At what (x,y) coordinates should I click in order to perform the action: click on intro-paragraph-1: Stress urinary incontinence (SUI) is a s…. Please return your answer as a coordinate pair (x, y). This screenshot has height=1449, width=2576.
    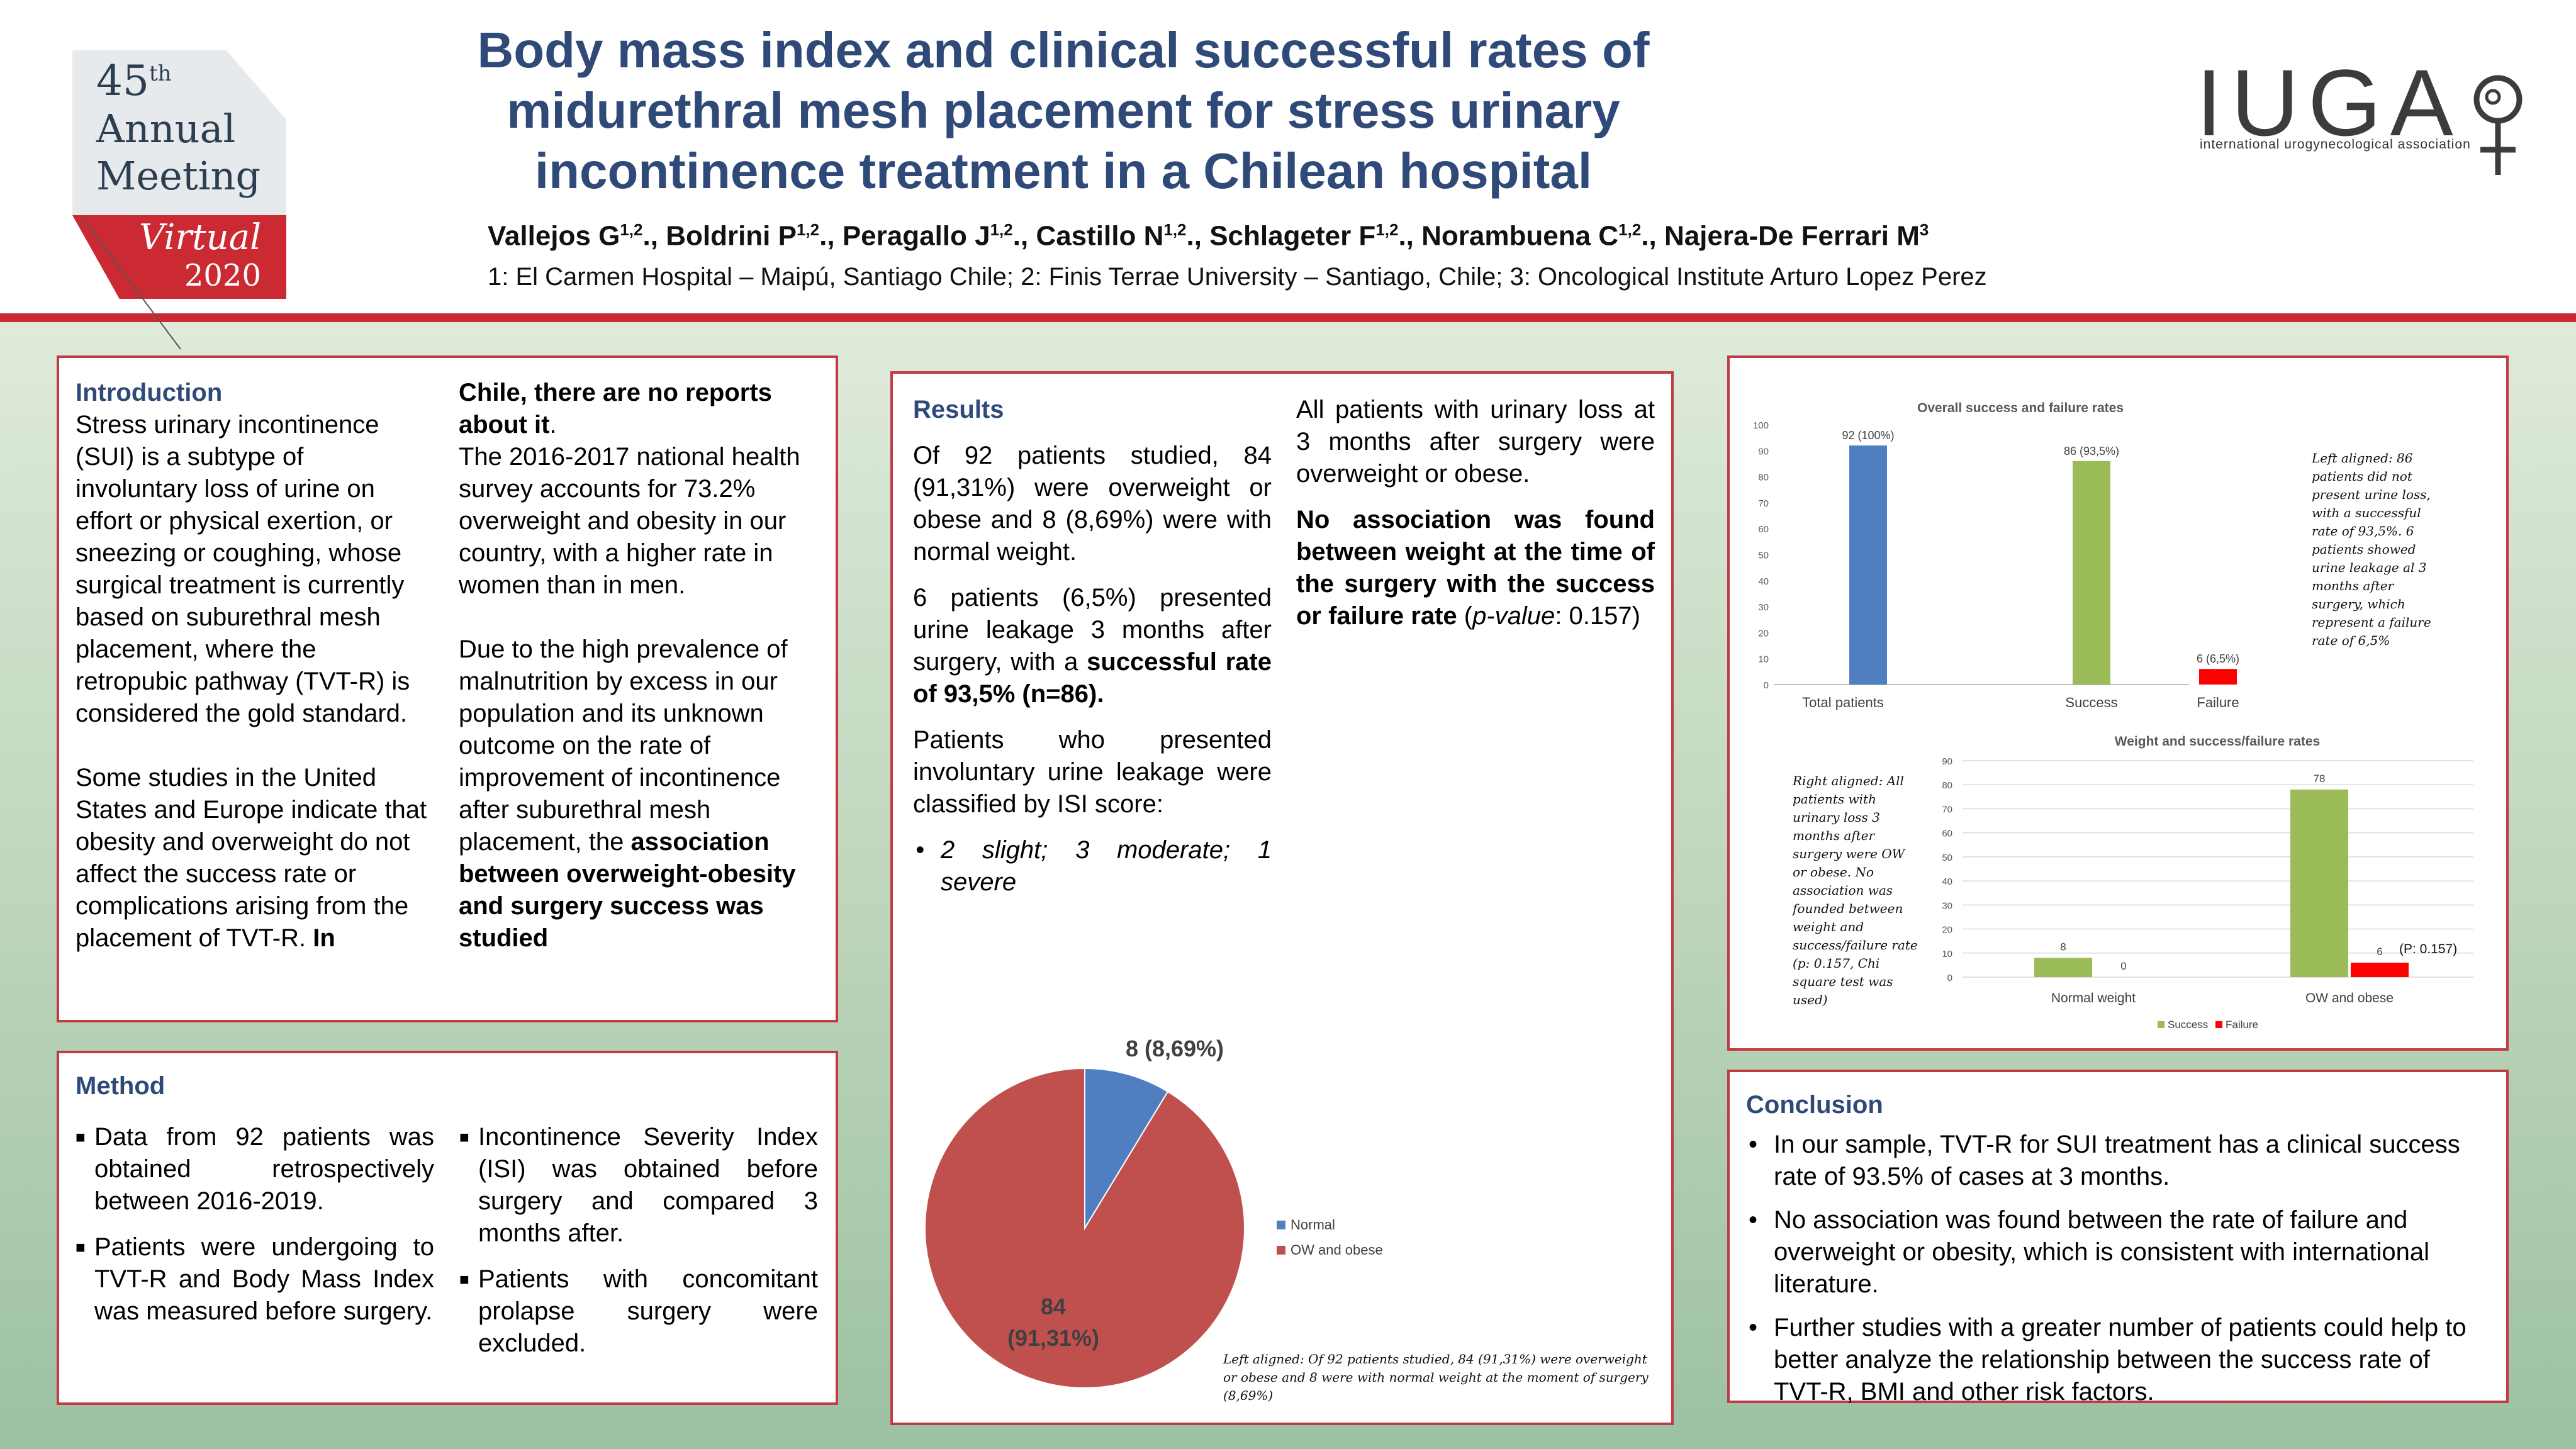
    Looking at the image, I should click on (243, 569).